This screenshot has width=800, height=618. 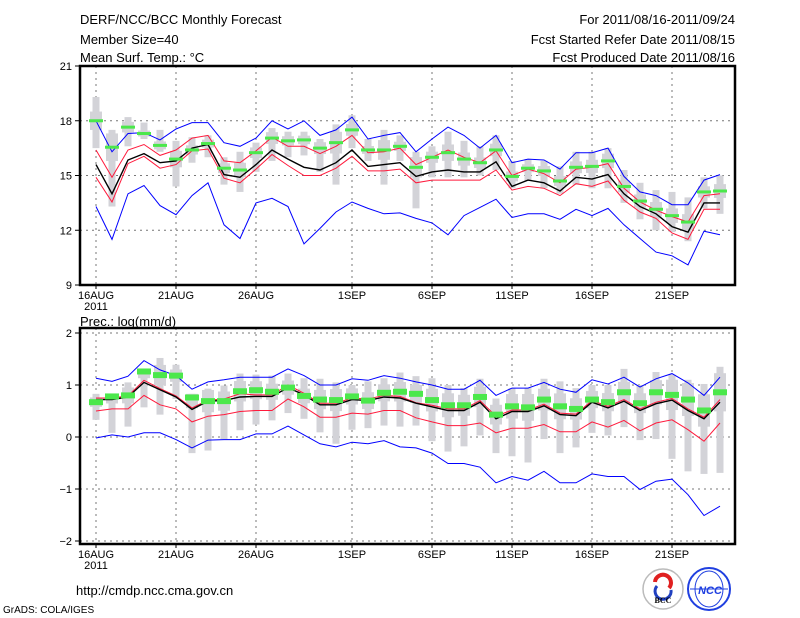 I want to click on y-tick-label: 12, so click(x=66, y=231).